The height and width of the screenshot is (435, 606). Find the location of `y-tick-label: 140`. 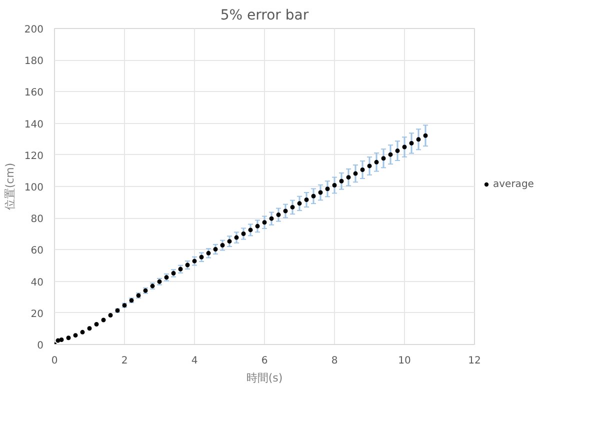

y-tick-label: 140 is located at coordinates (34, 124).